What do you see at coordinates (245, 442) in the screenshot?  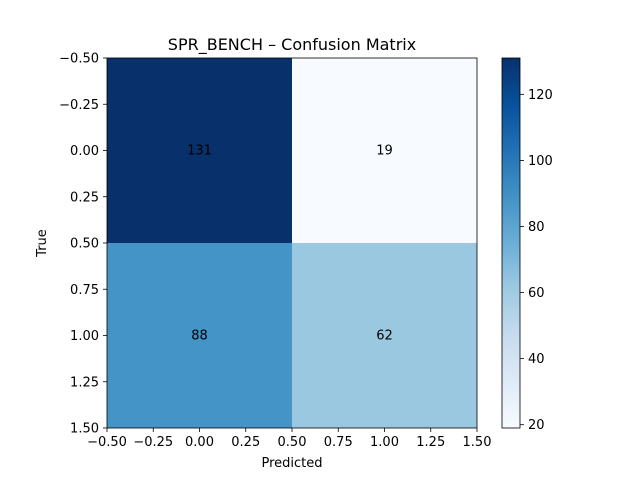 I see `x-tick-label: 0.25` at bounding box center [245, 442].